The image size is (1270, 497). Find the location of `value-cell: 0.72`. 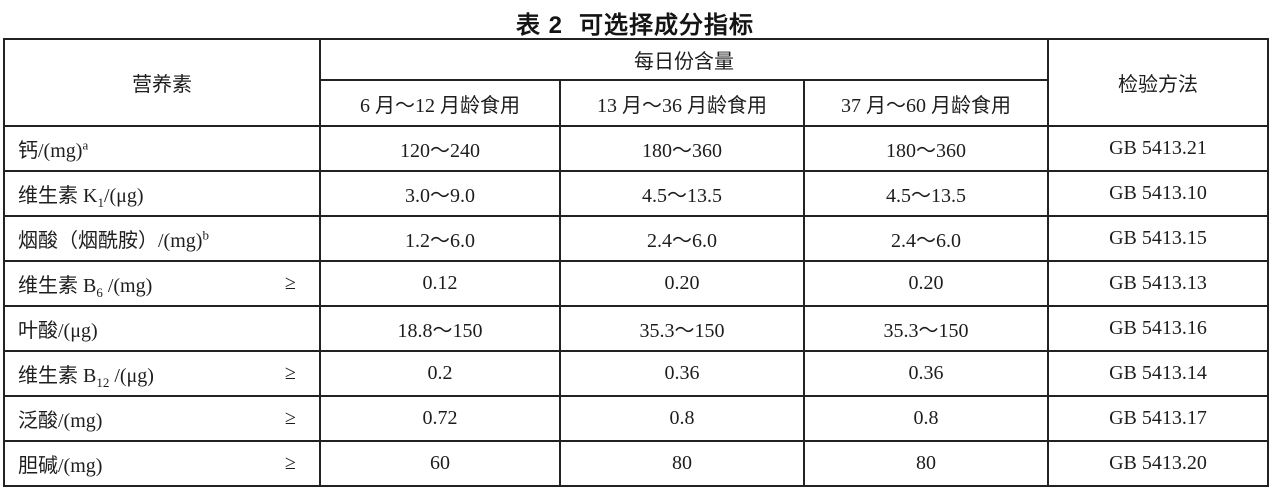

value-cell: 0.72 is located at coordinates (440, 418).